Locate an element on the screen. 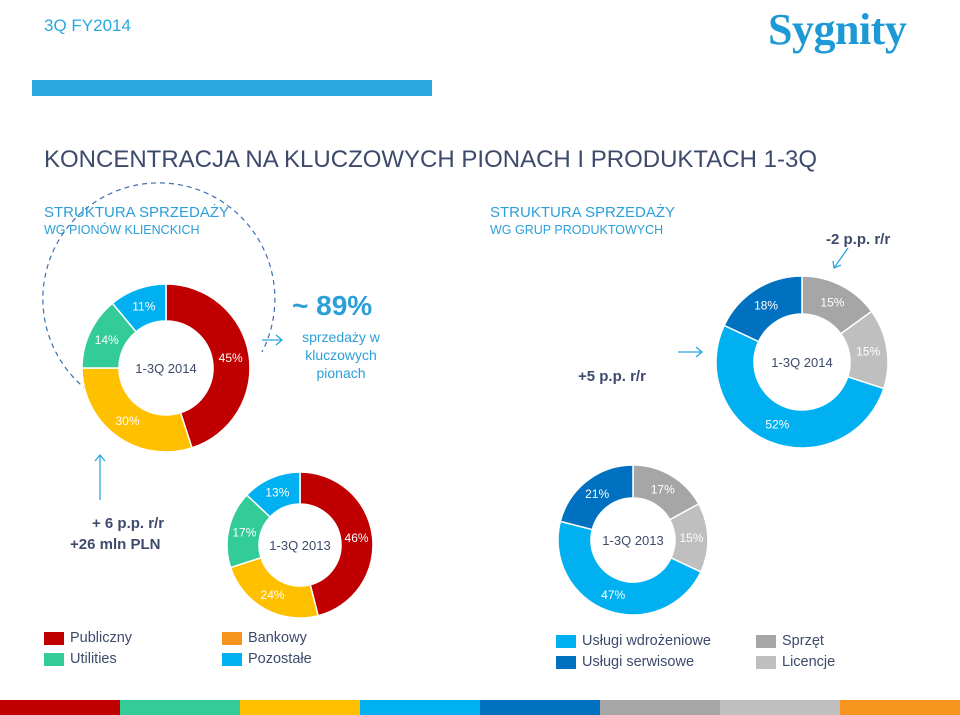 Image resolution: width=960 pixels, height=715 pixels. legend-label: Usługi wdrożeniowe is located at coordinates (646, 641).